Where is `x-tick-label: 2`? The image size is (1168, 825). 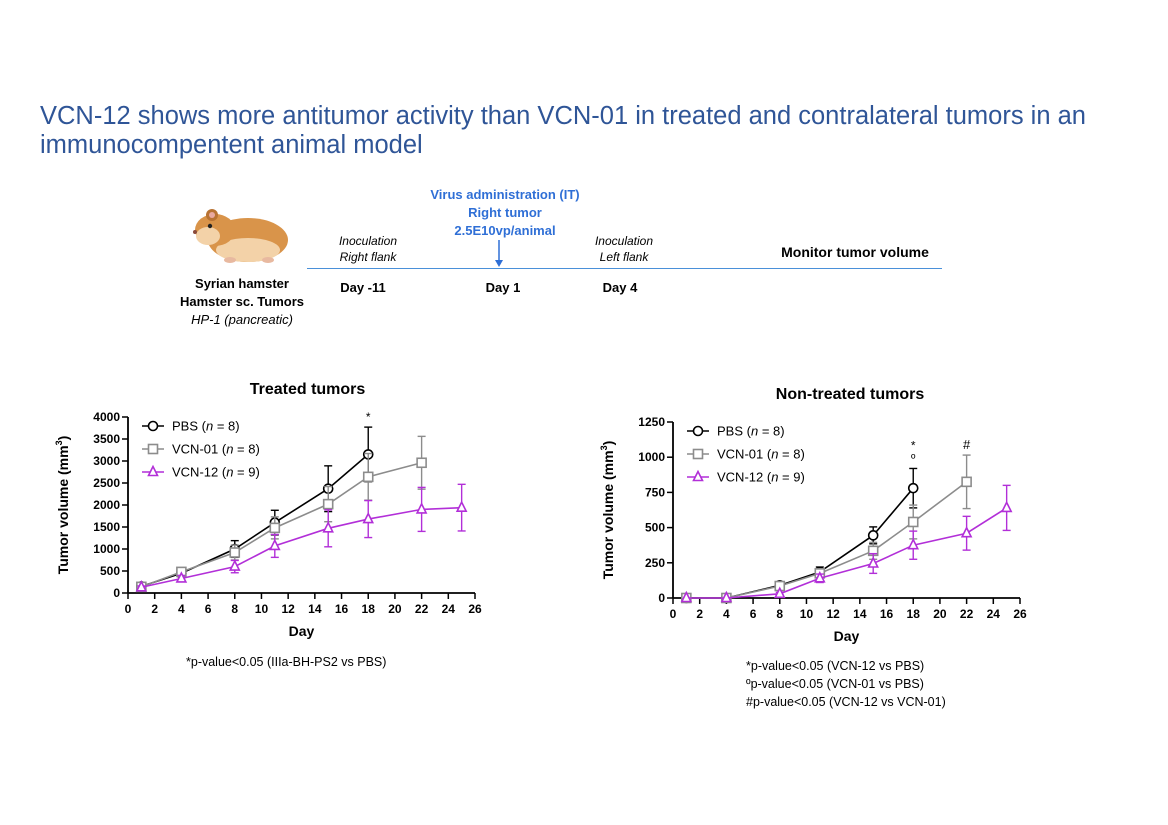 x-tick-label: 2 is located at coordinates (699, 614).